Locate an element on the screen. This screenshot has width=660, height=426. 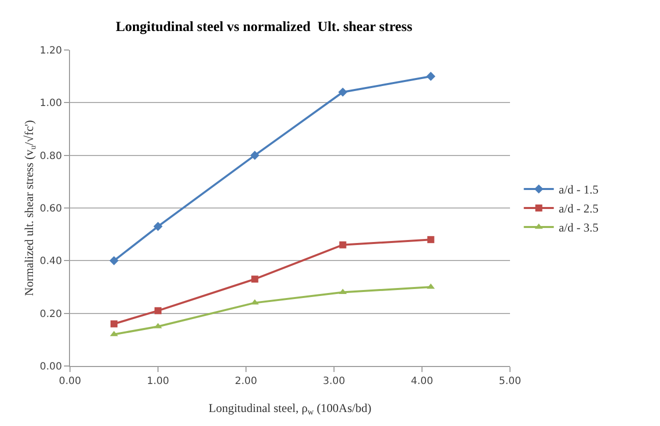
legend-label: a/d - 3.5 is located at coordinates (578, 227).